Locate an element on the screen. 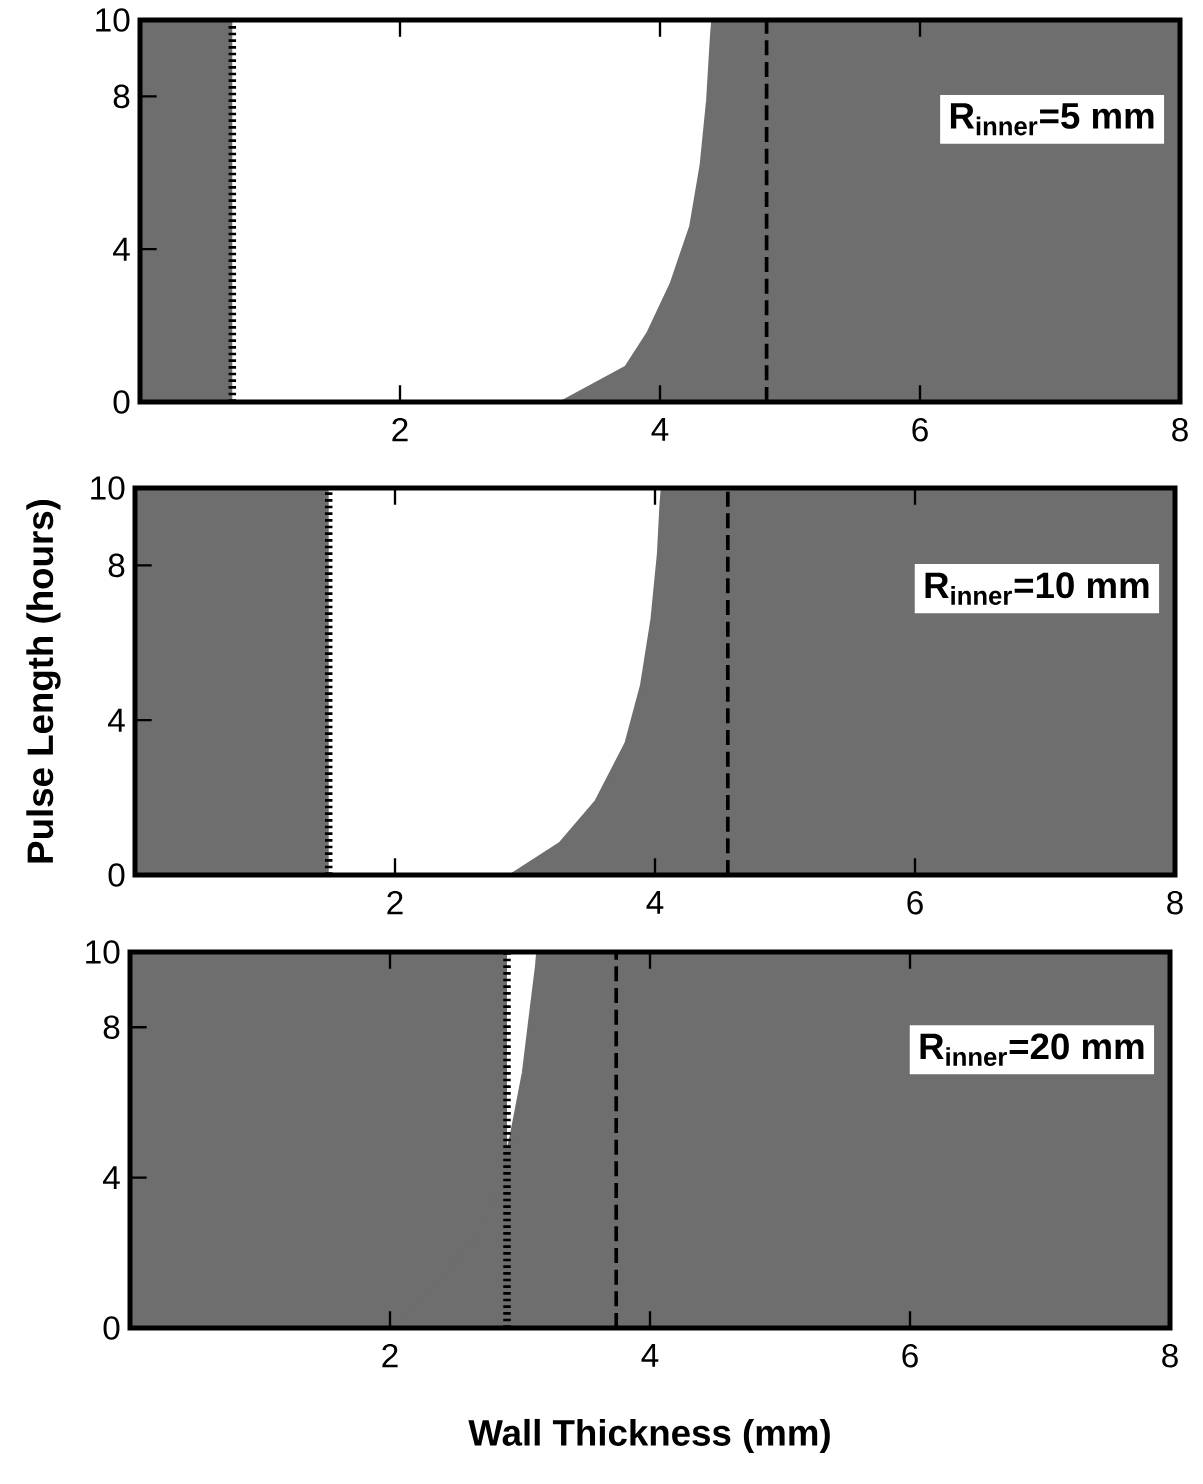 The image size is (1203, 1484). y-axis-title: Pulse Length (hours) is located at coordinates (43, 681).